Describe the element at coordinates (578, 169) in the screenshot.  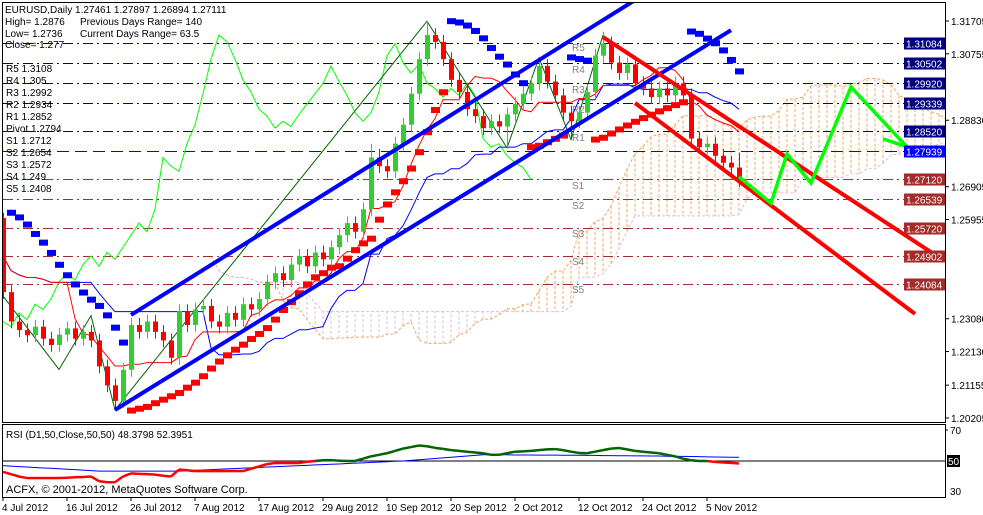
I see `pivot-chart-labels: R5 R4 R3 R2 R1 S1 S2 S3 S4 S5` at that location.